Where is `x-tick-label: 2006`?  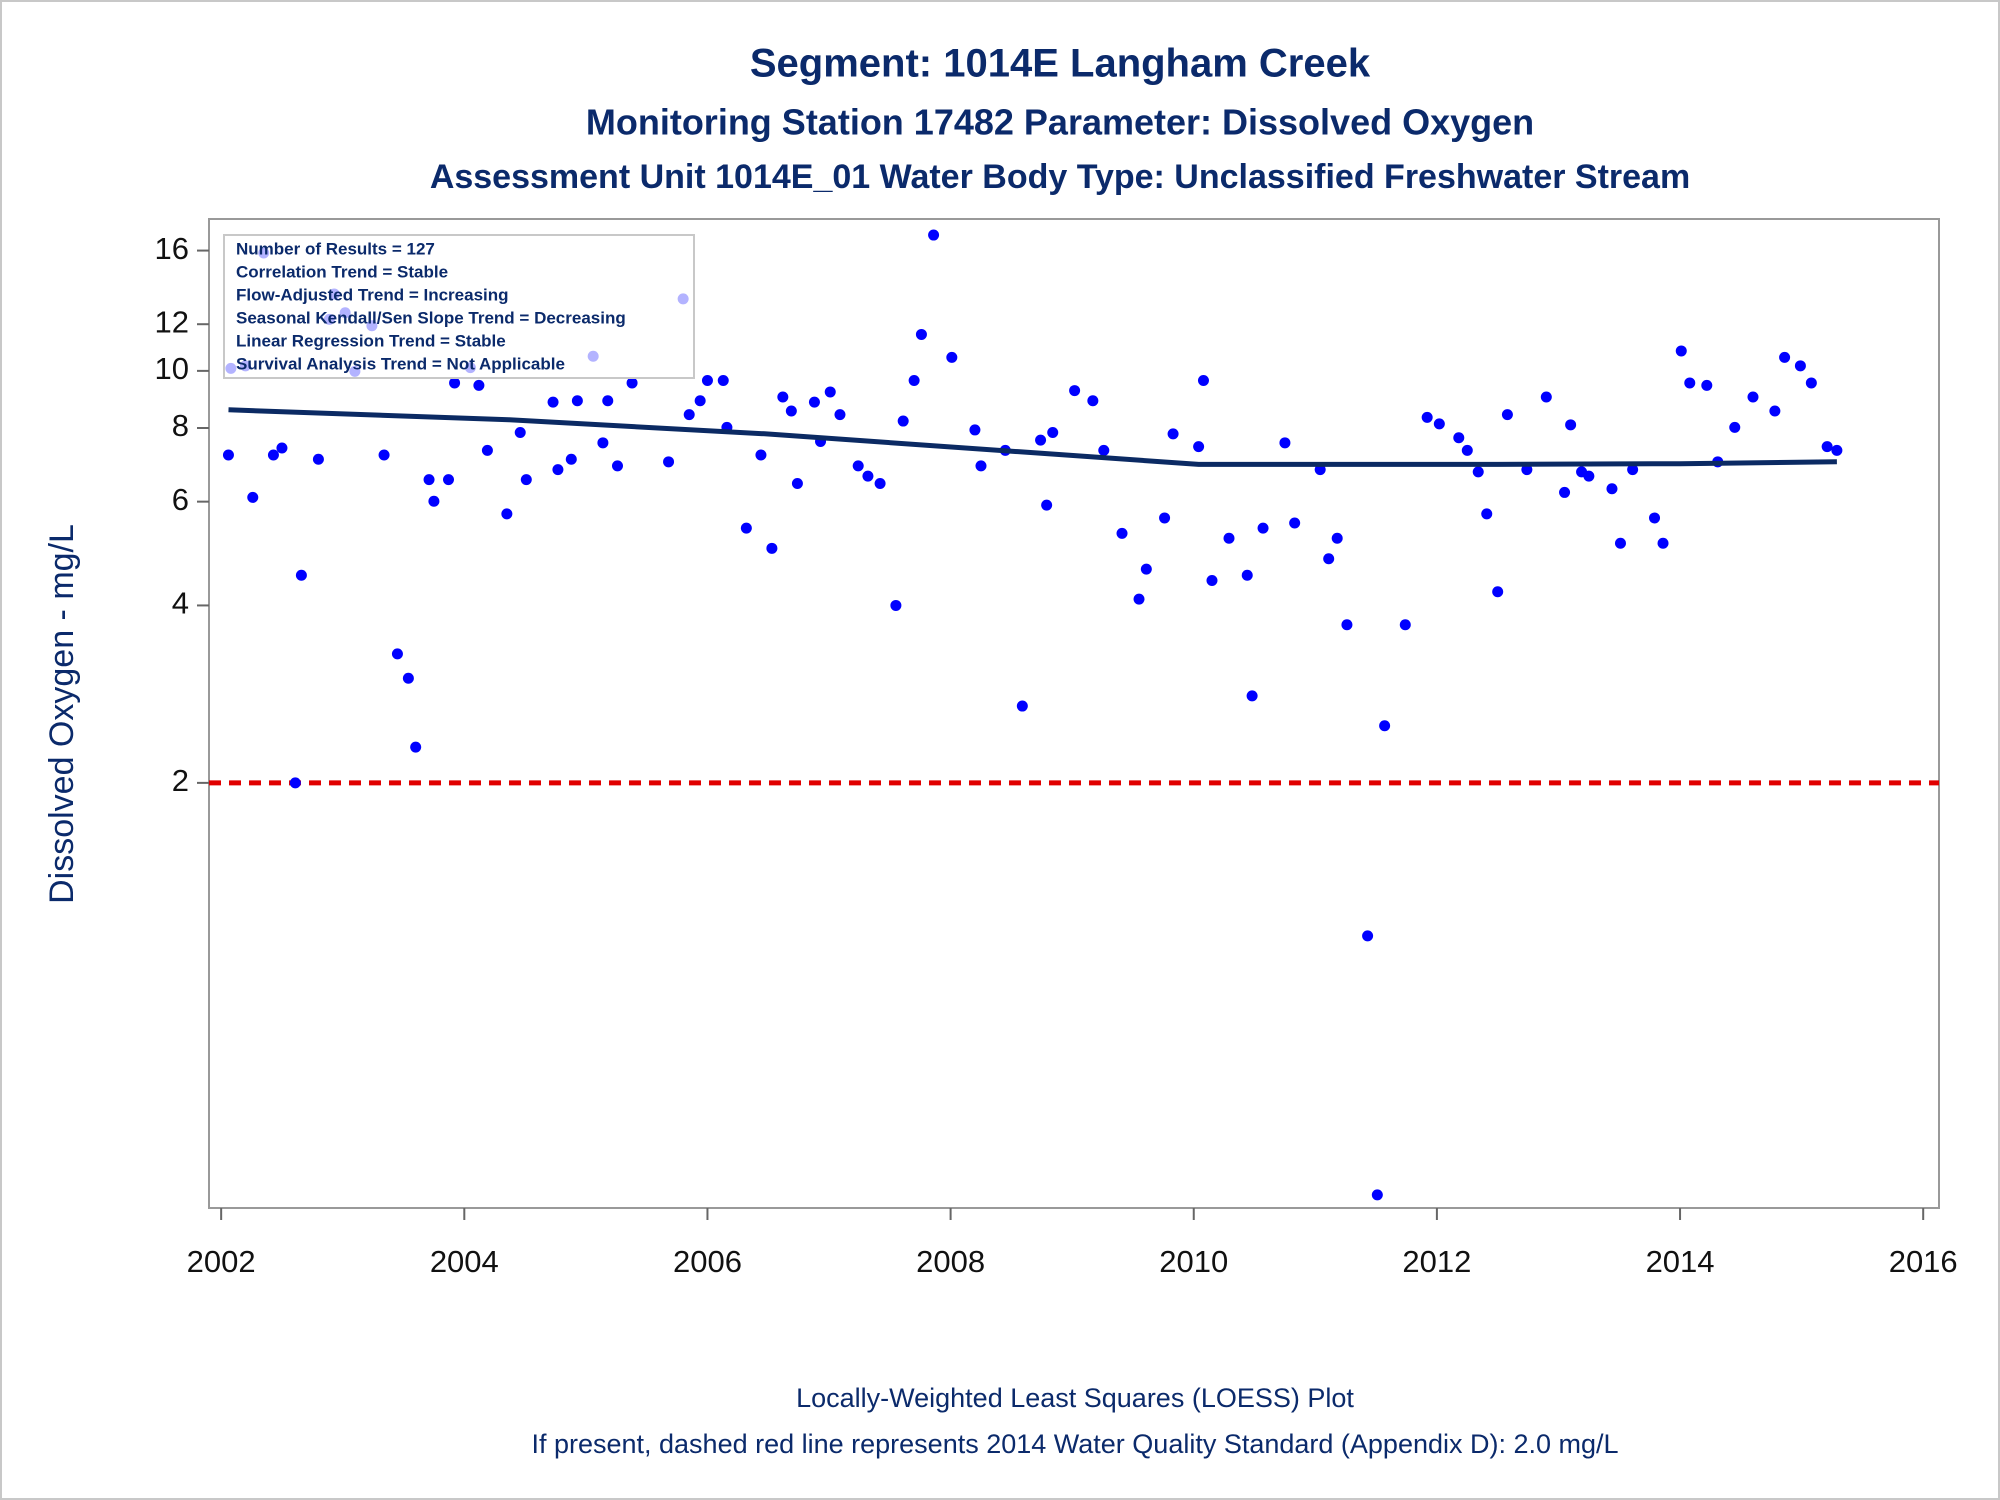
x-tick-label: 2006 is located at coordinates (707, 1261).